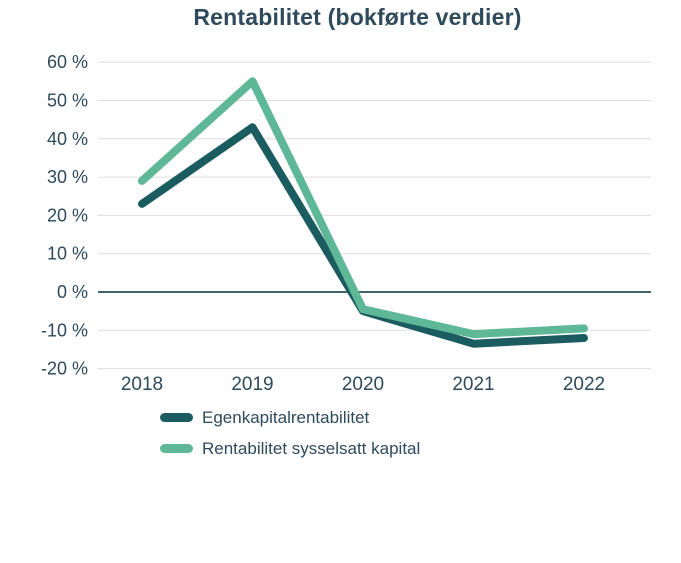 The width and height of the screenshot is (681, 563). What do you see at coordinates (67, 101) in the screenshot?
I see `y-tick-label: 50 %` at bounding box center [67, 101].